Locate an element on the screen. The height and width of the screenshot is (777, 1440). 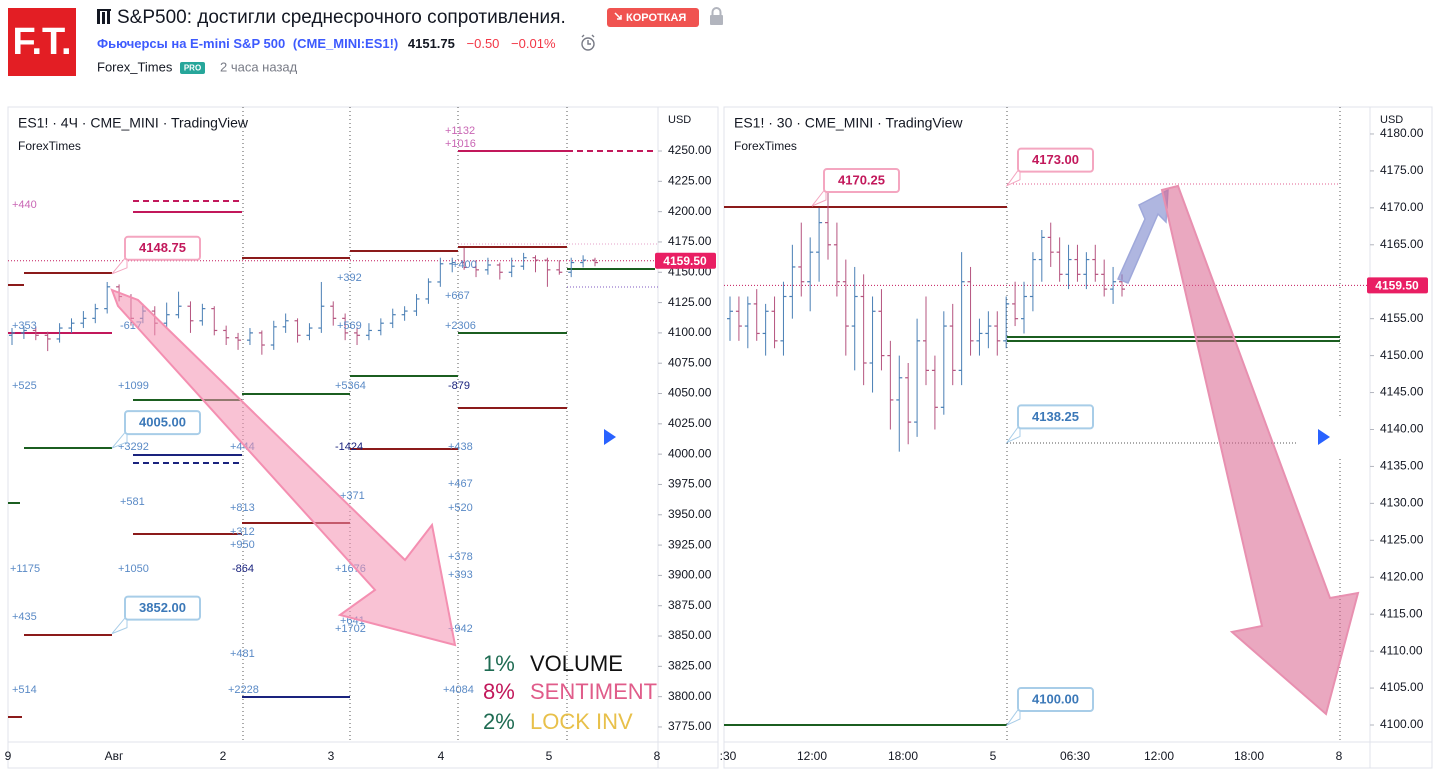
y-tick-label: 4180.00 is located at coordinates (1402, 133).